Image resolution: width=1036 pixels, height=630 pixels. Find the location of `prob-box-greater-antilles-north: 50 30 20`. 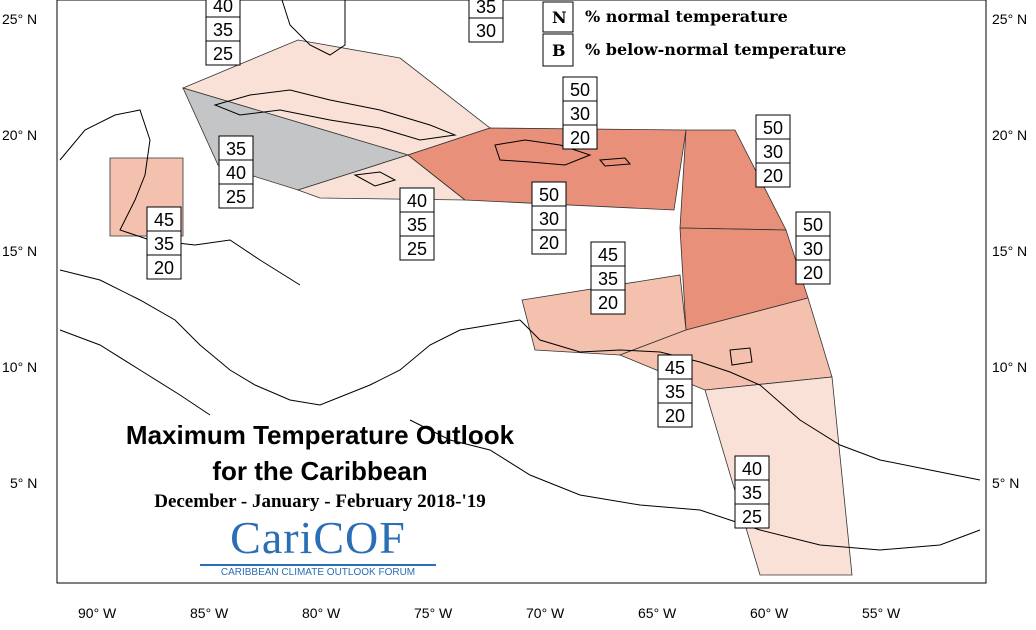

prob-box-greater-antilles-north: 50 30 20 is located at coordinates (580, 113).